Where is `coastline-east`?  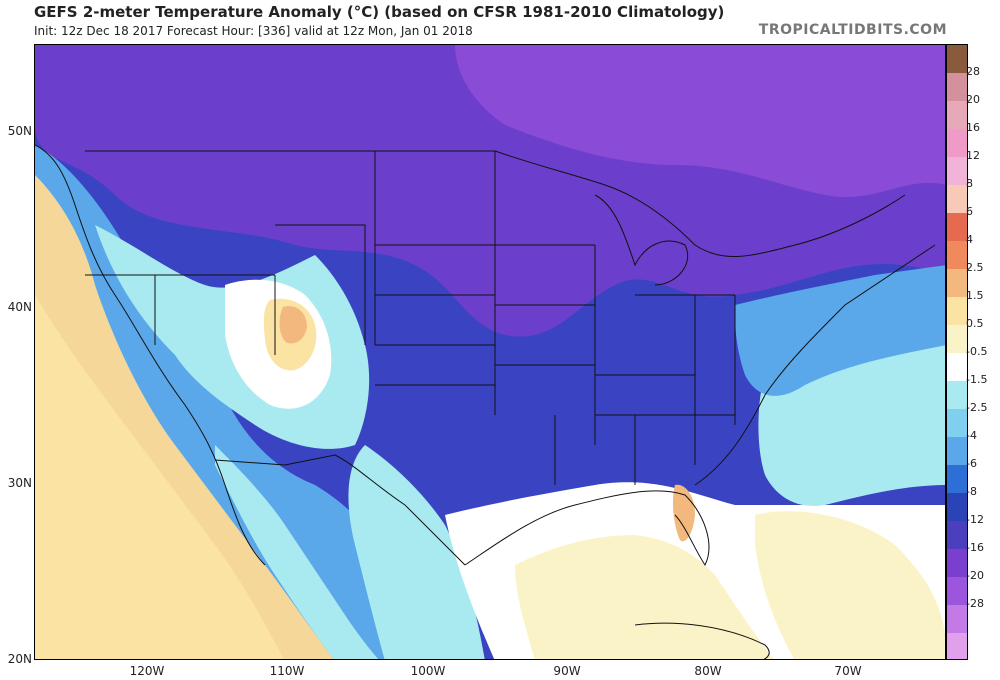
coastline-east is located at coordinates (815, 365).